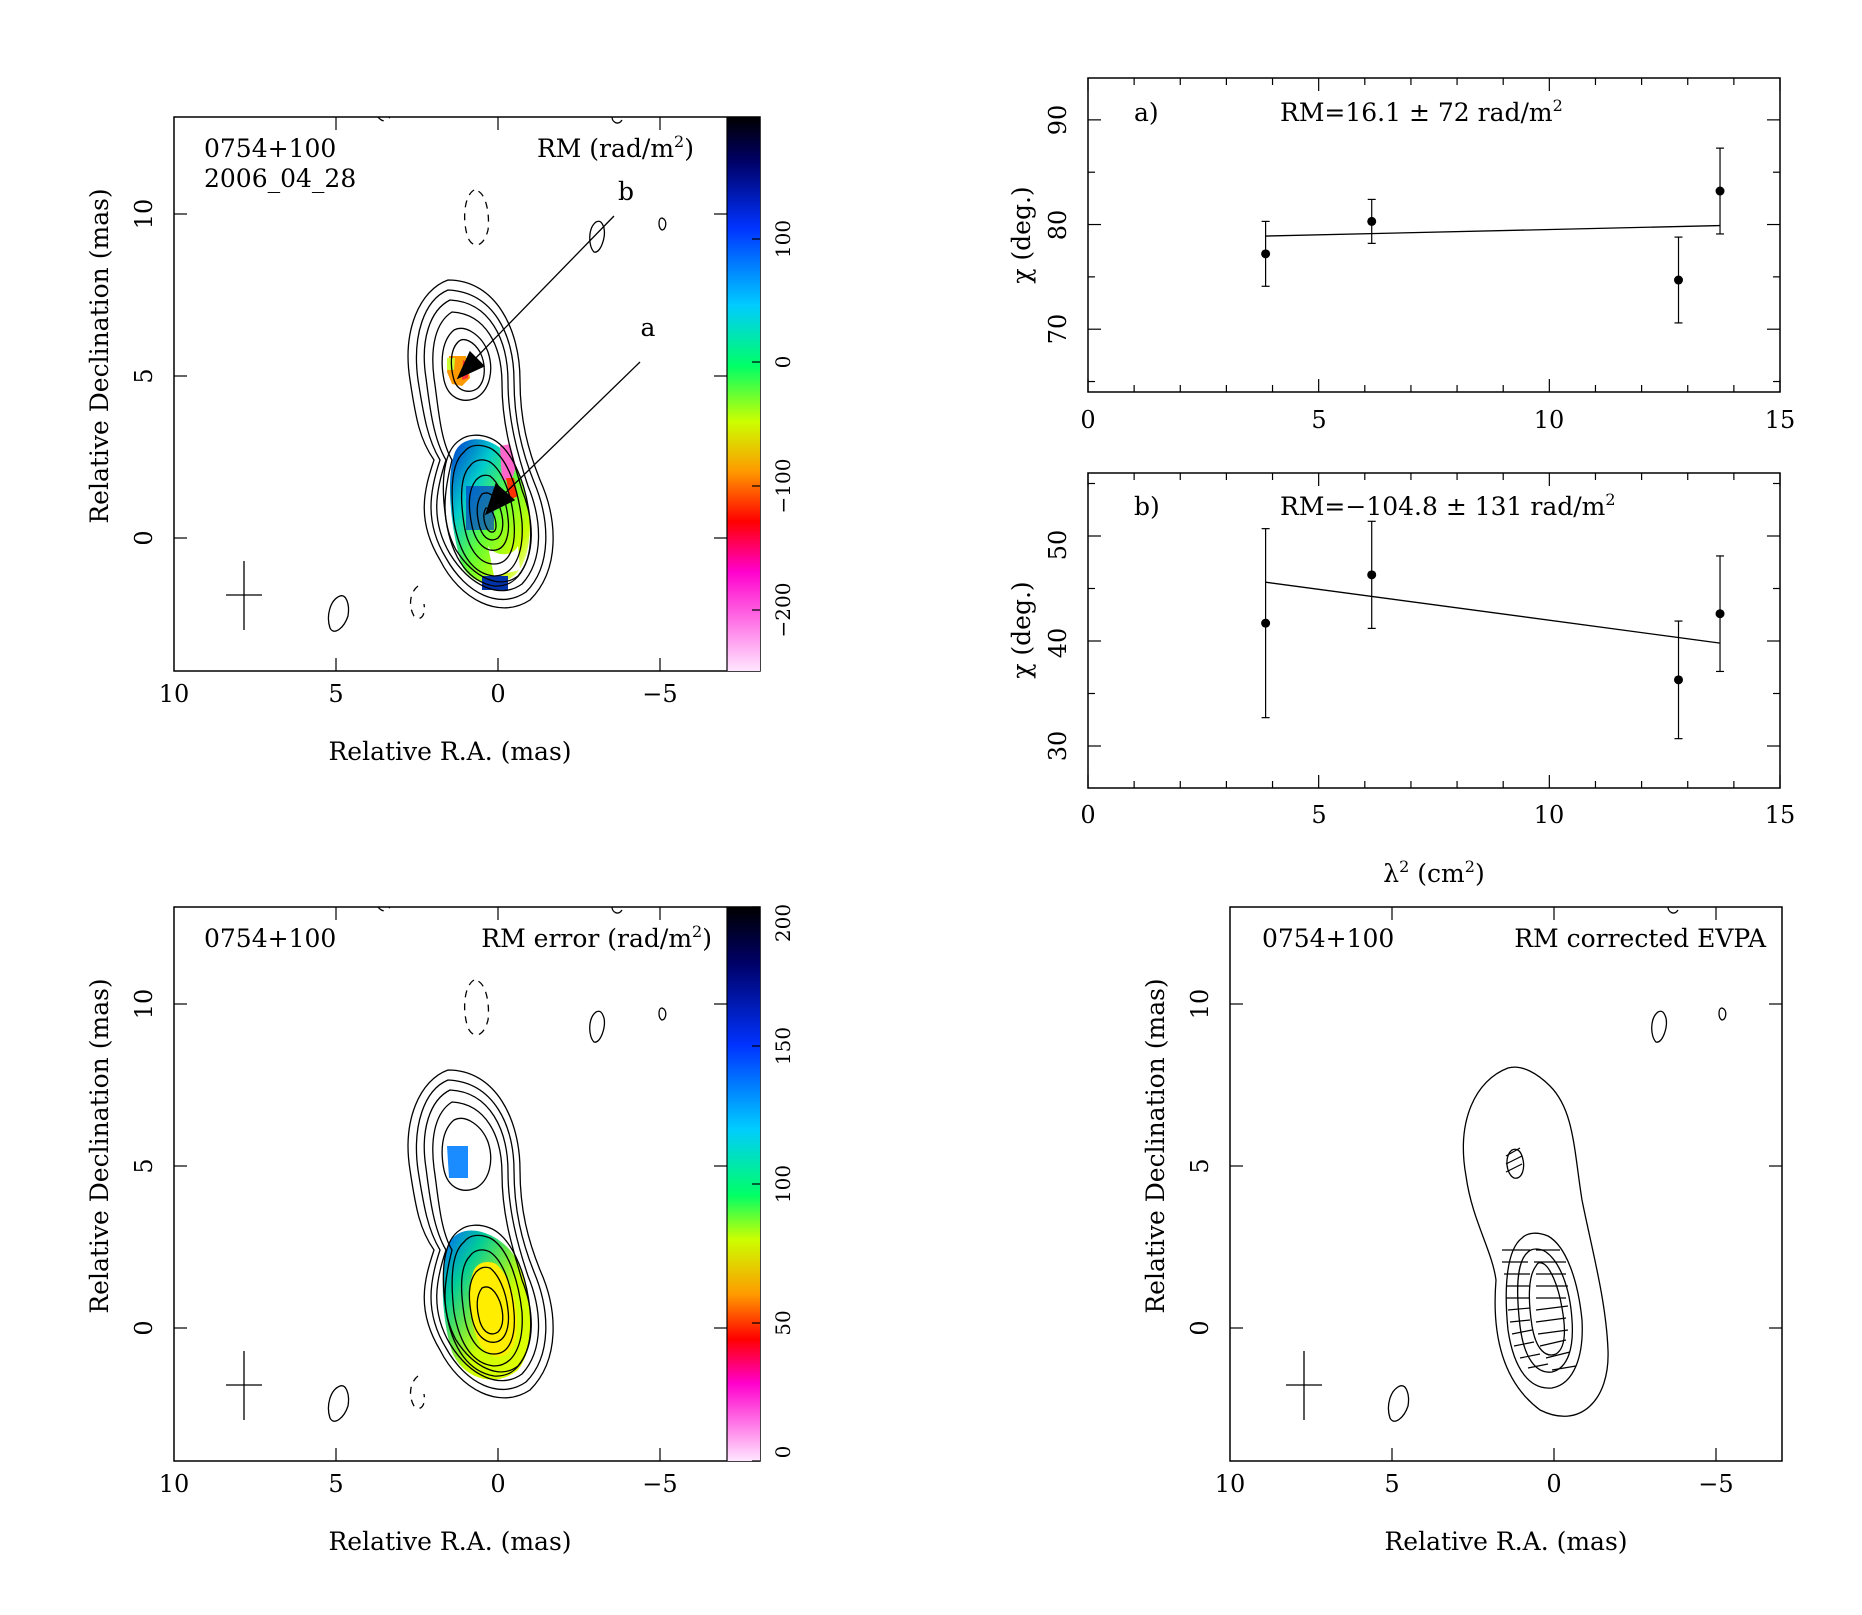 The image size is (1862, 1615). I want to click on evpa-vectors, so click(1539, 1259).